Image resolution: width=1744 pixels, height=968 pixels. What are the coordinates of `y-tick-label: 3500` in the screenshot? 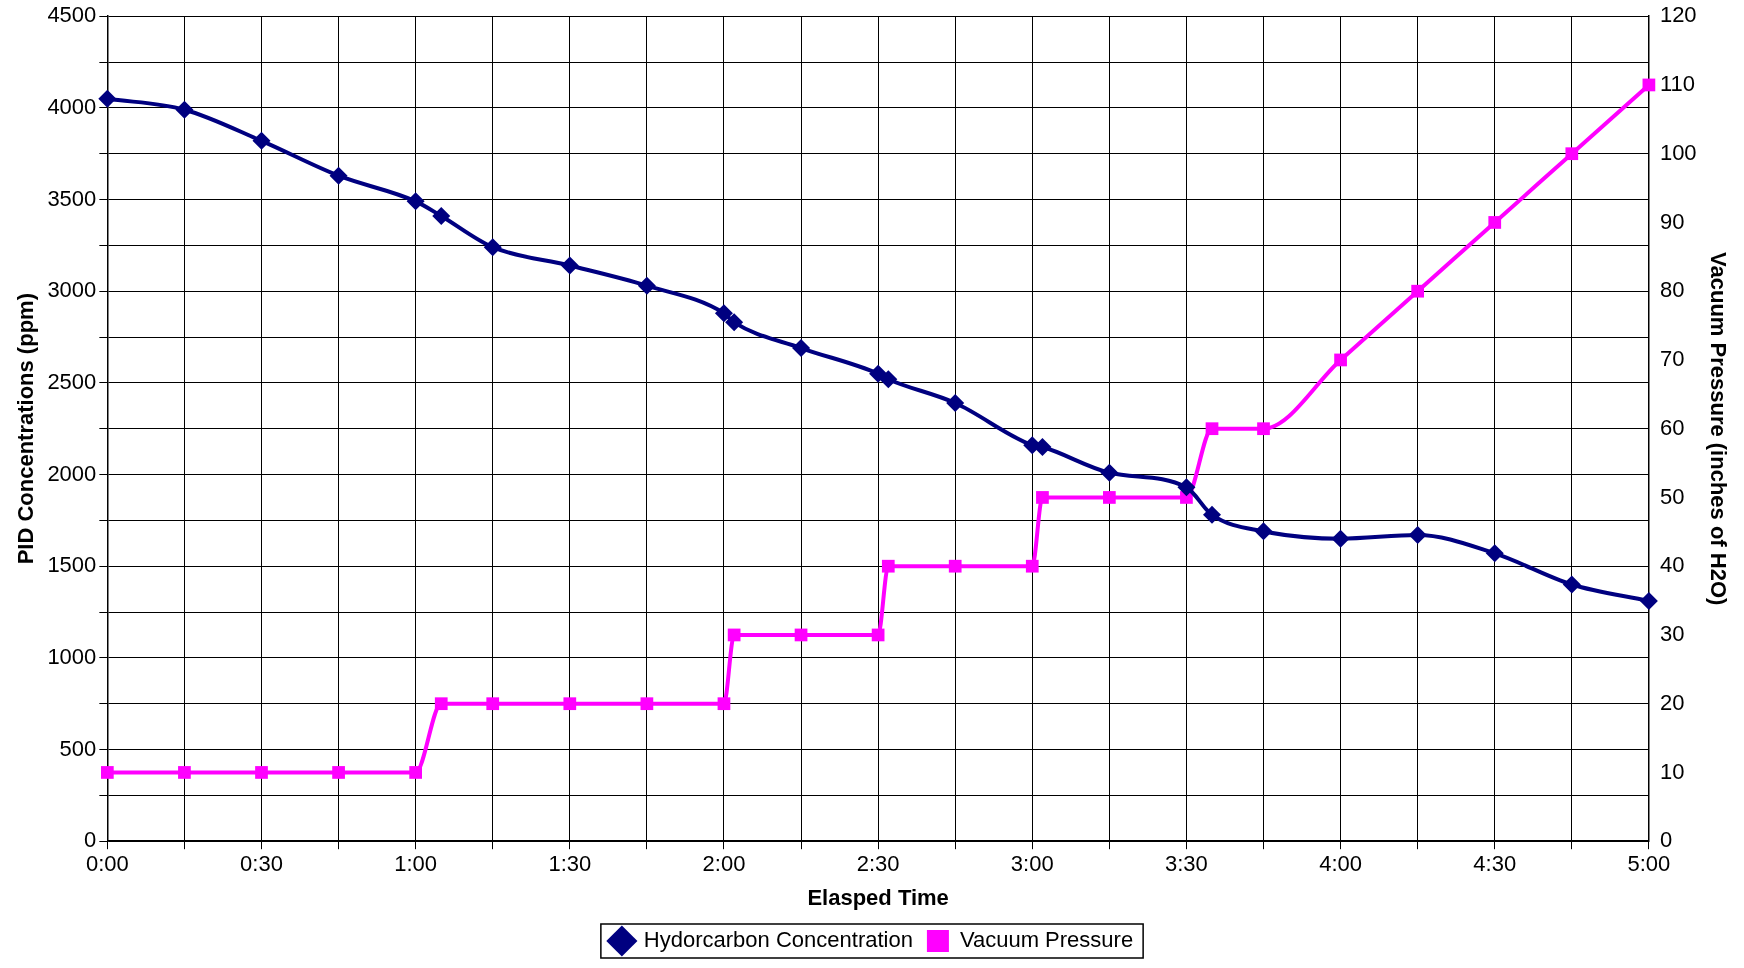 It's located at (72, 198).